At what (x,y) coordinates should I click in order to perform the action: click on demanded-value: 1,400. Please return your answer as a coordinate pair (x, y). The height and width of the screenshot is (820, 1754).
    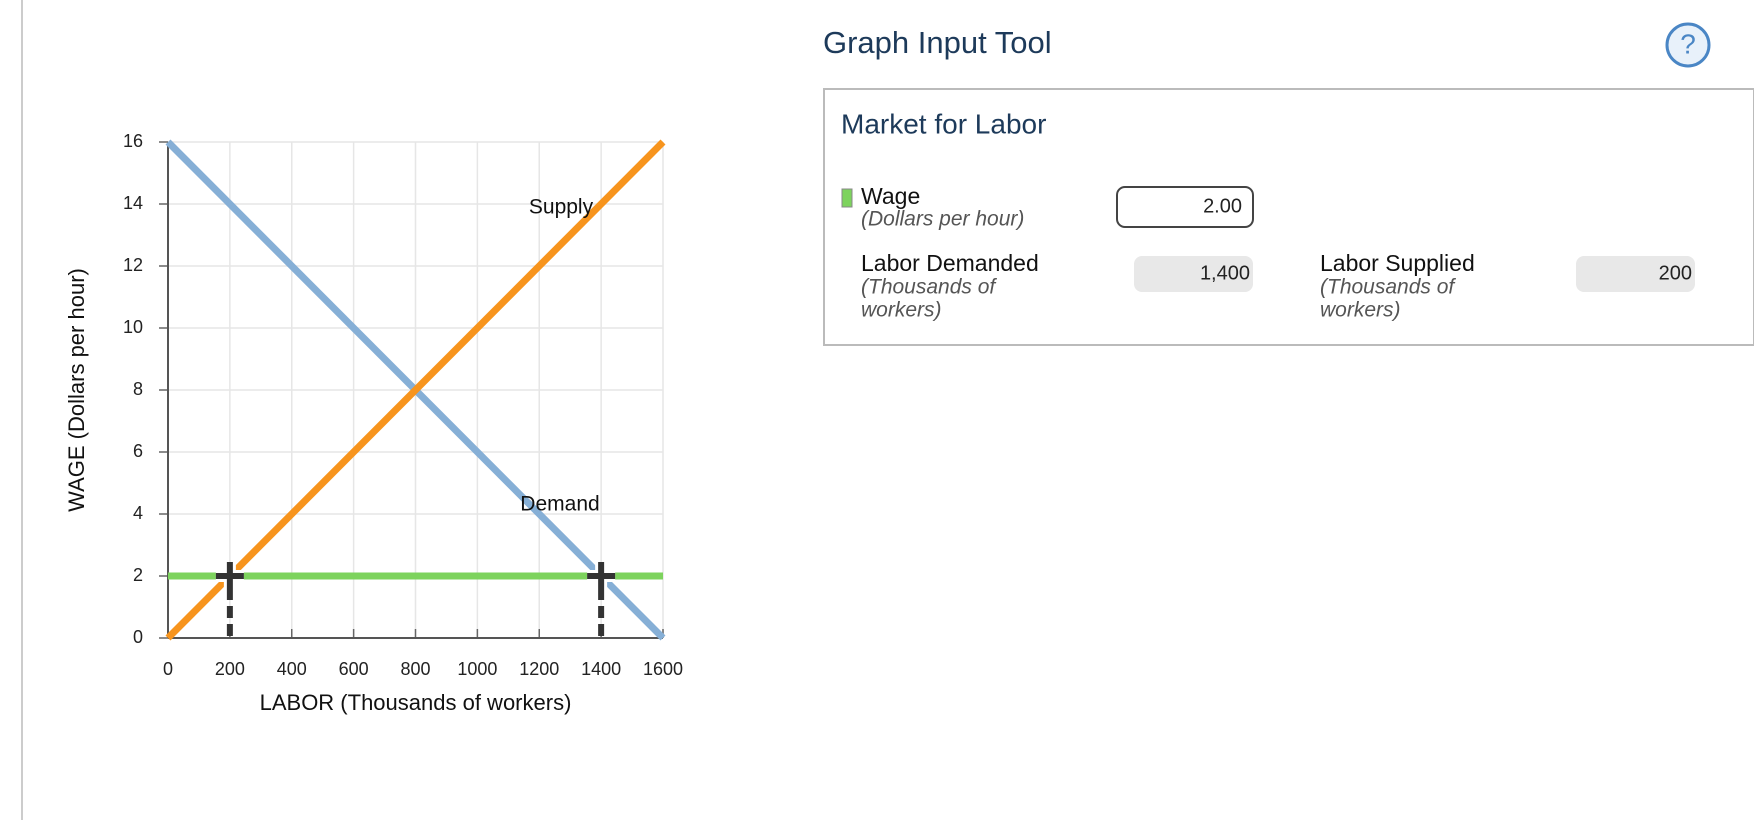
    Looking at the image, I should click on (1225, 273).